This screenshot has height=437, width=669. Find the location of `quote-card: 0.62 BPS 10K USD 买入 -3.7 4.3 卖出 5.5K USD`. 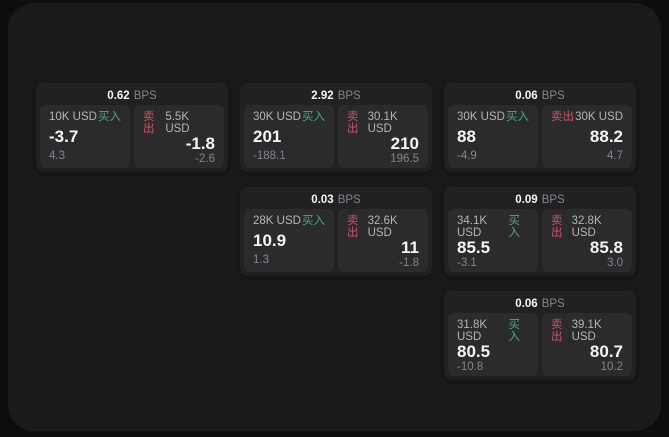

quote-card: 0.62 BPS 10K USD 买入 -3.7 4.3 卖出 5.5K USD is located at coordinates (132, 127).